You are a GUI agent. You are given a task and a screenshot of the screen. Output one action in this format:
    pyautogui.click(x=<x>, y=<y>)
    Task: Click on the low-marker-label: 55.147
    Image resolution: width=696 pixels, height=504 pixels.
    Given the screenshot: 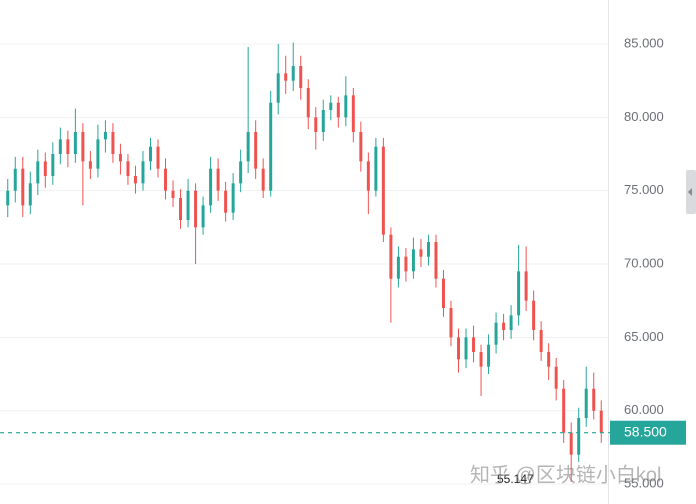 What is the action you would take?
    pyautogui.click(x=515, y=479)
    